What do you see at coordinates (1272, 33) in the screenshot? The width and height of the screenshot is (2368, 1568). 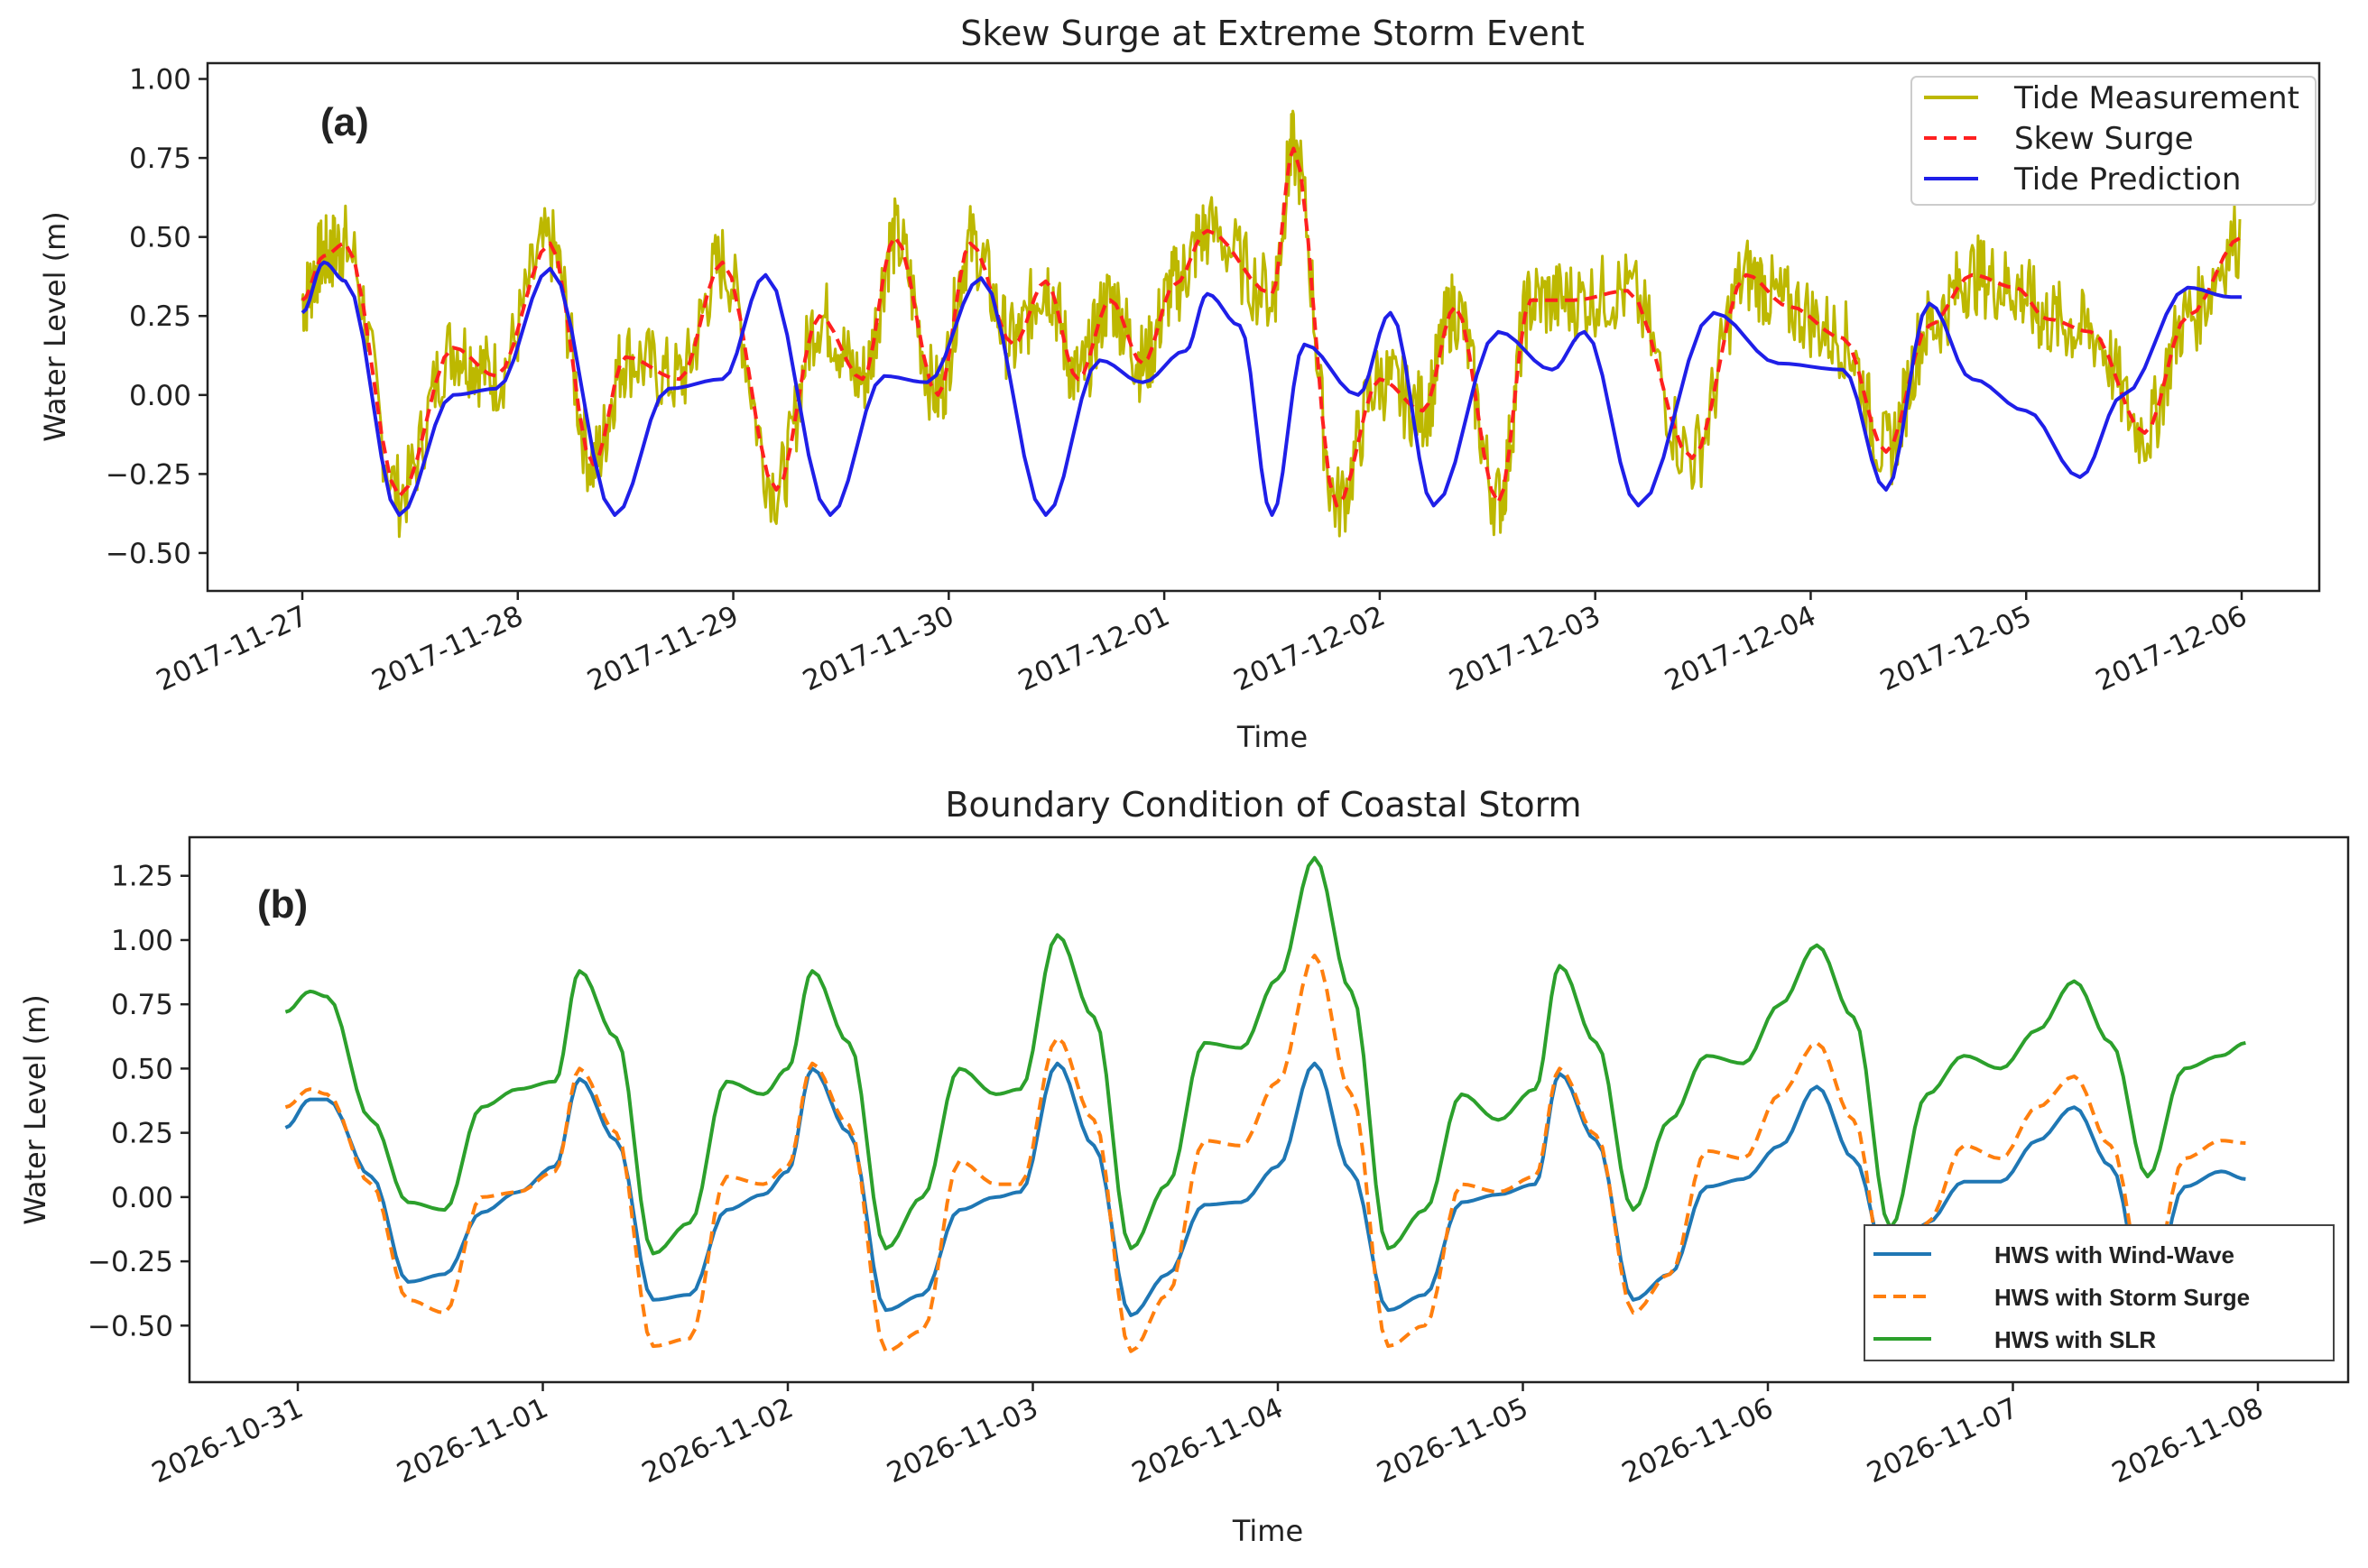 I see `chart-title: Skew Surge at Extreme Storm Event` at bounding box center [1272, 33].